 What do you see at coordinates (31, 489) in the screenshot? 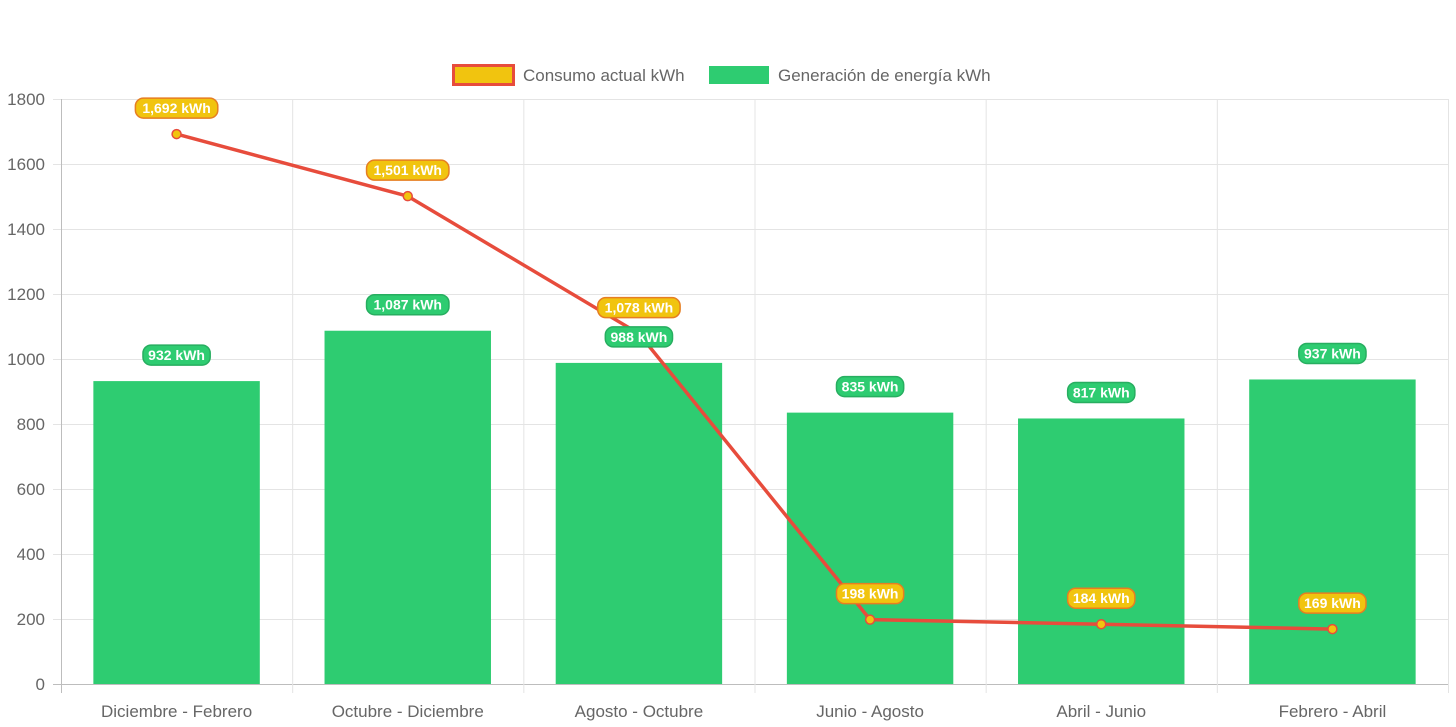
I see `y-tick-label: 600` at bounding box center [31, 489].